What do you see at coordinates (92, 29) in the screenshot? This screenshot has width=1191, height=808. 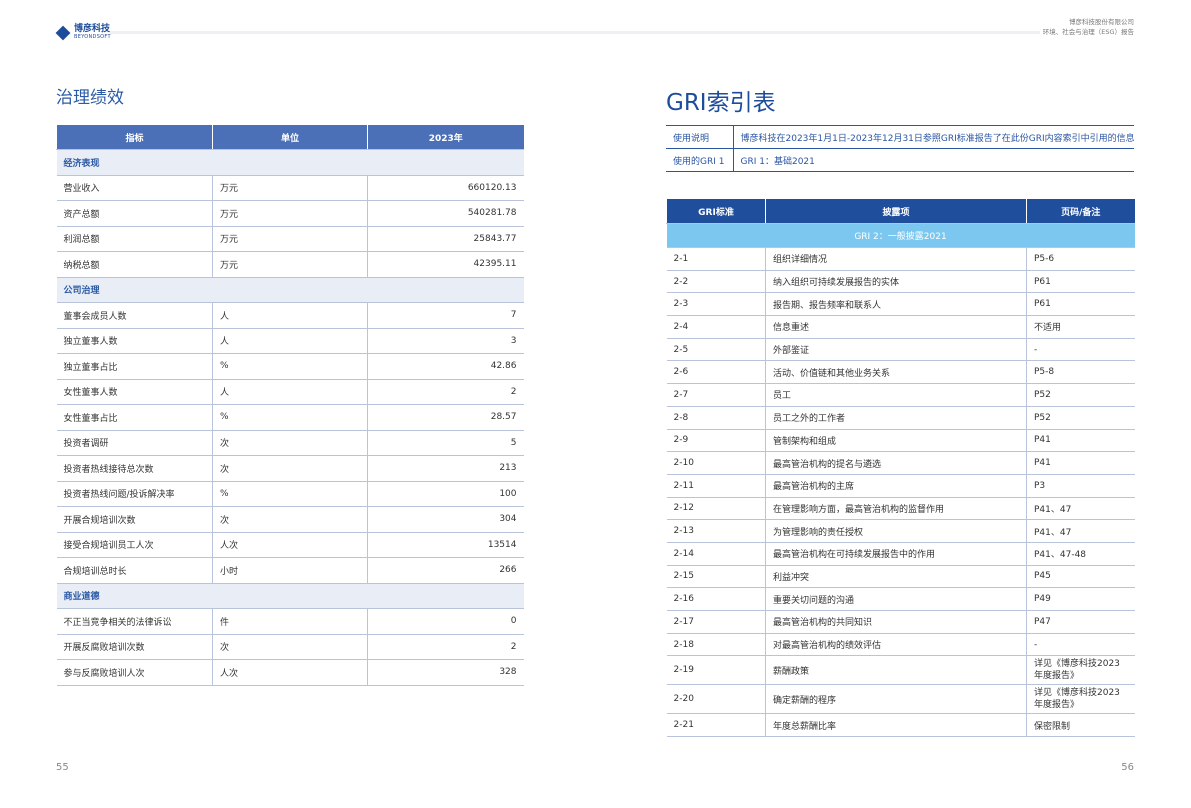 I see `logo-text: 博彦科技` at bounding box center [92, 29].